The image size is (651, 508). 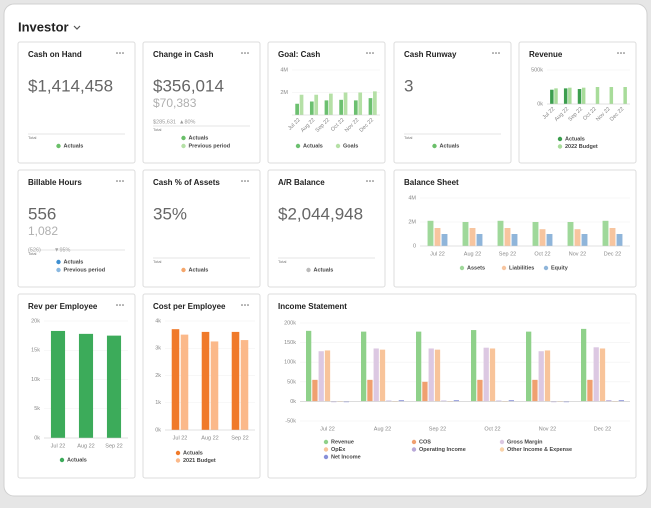 What do you see at coordinates (408, 85) in the screenshot?
I see `kpi-value: 3` at bounding box center [408, 85].